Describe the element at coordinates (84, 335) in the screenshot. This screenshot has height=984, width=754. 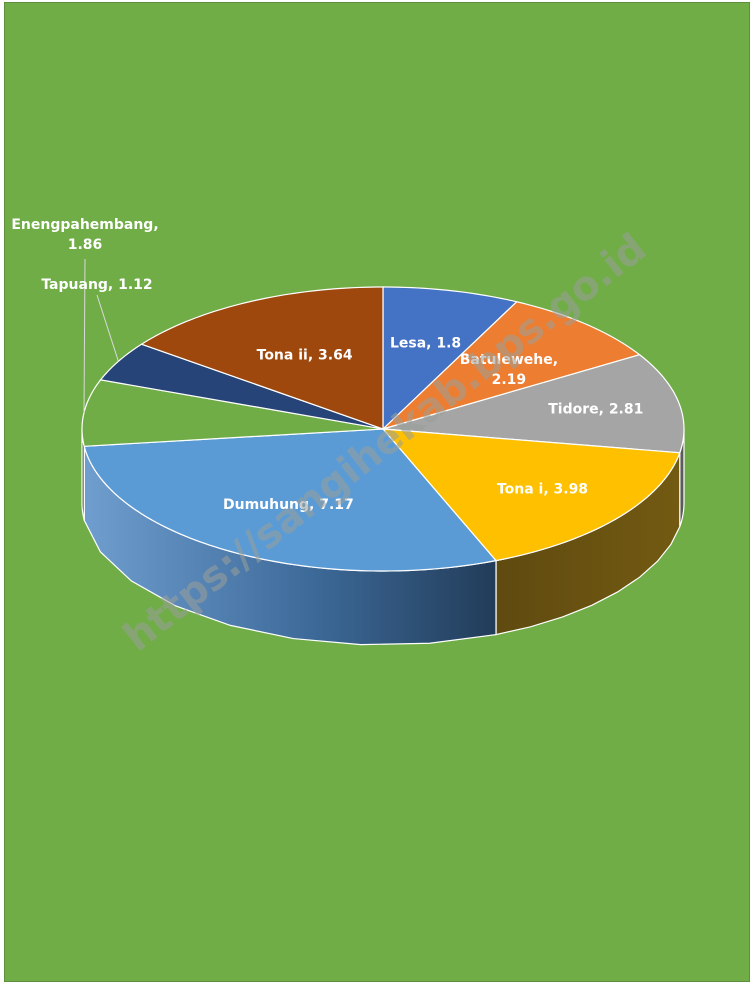
I see `leader-line-enengpahembang` at that location.